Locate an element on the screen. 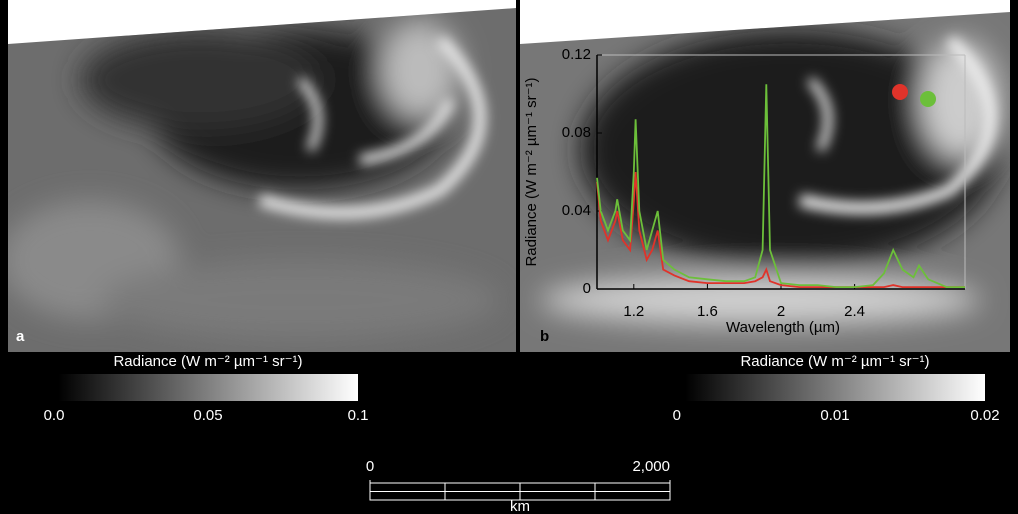  scale-bar-label: 0 is located at coordinates (370, 466).